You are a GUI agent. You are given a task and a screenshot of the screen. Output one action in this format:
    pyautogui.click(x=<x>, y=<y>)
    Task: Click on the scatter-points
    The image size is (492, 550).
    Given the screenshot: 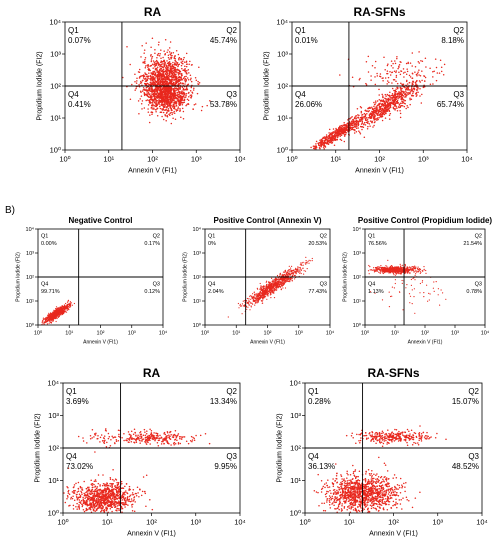 What is the action you would take?
    pyautogui.click(x=58, y=312)
    